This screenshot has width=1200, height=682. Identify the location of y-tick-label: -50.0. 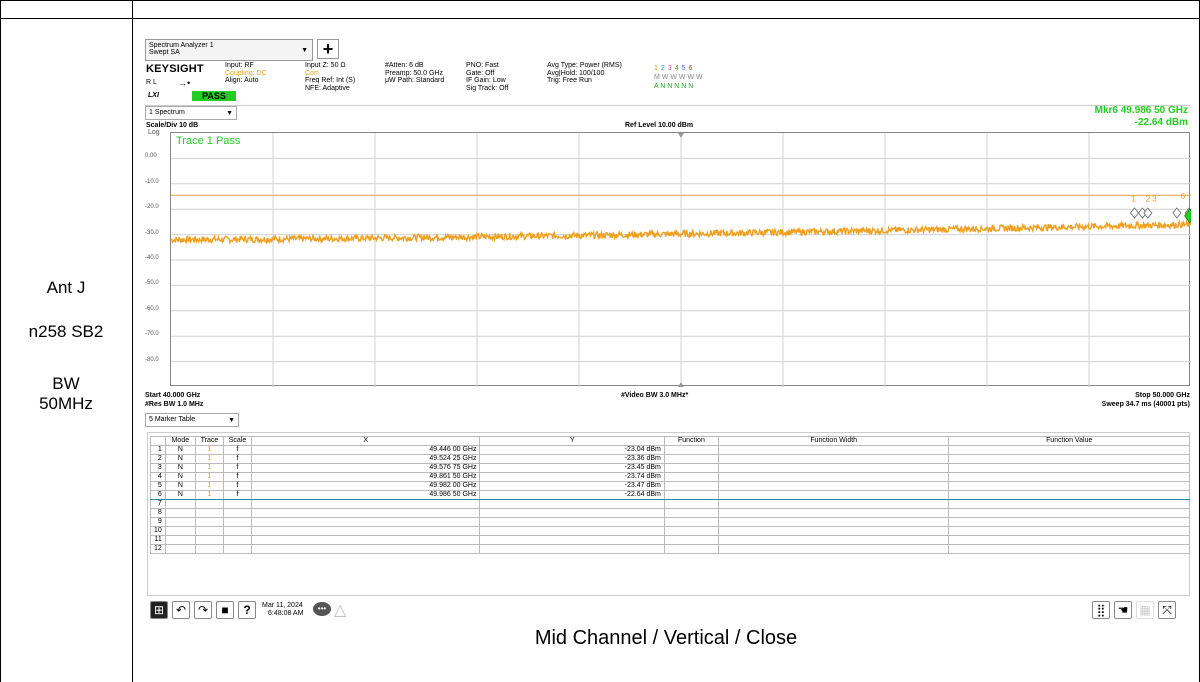
(152, 283).